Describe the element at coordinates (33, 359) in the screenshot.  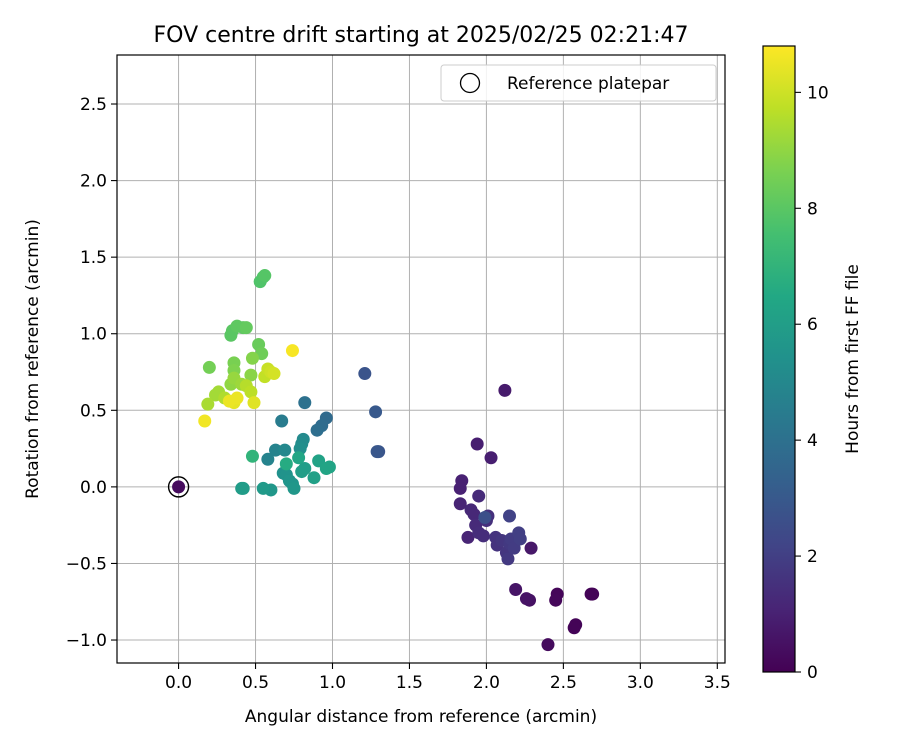
I see `y-axis-label: Rotation from reference (arcmin)` at that location.